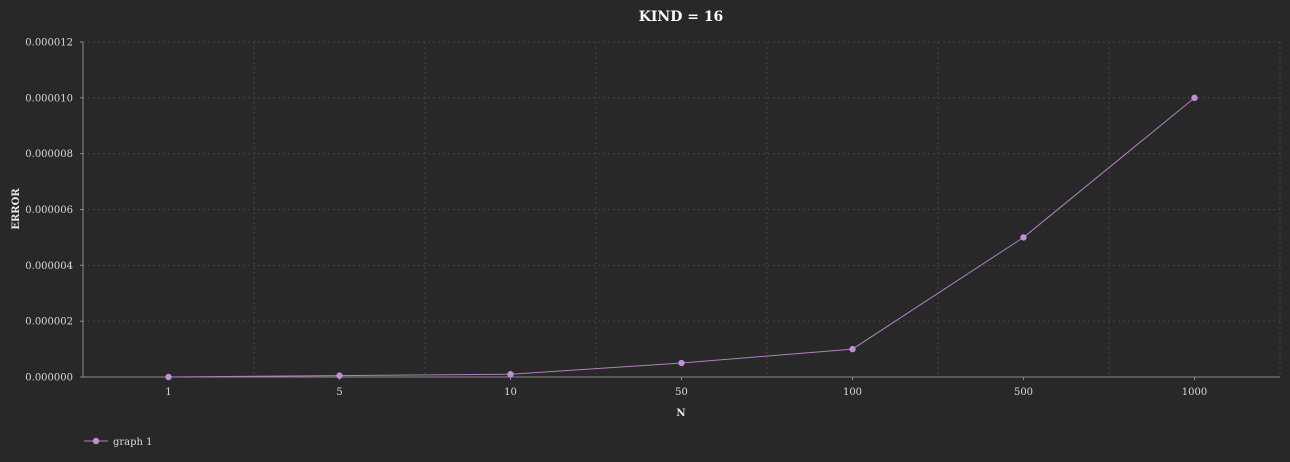  Describe the element at coordinates (16, 209) in the screenshot. I see `y-axis-title: ERROR` at that location.